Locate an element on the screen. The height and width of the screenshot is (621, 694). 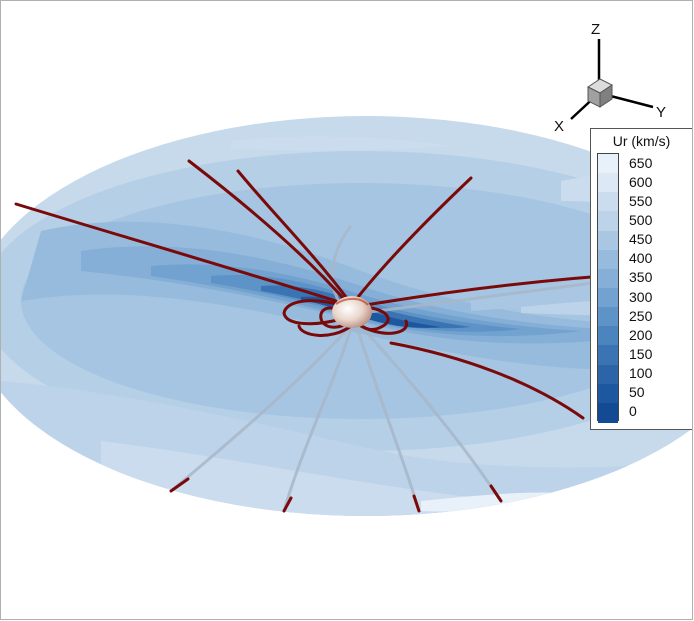
legend-tick-label: 200 is located at coordinates (641, 334).